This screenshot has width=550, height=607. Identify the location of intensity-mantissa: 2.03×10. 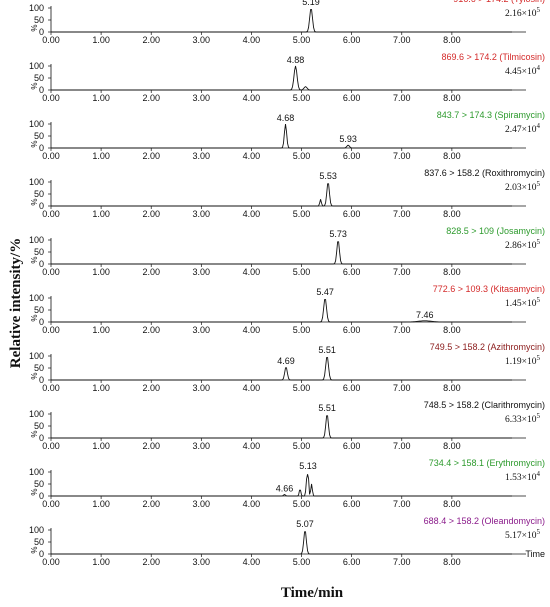
(521, 188).